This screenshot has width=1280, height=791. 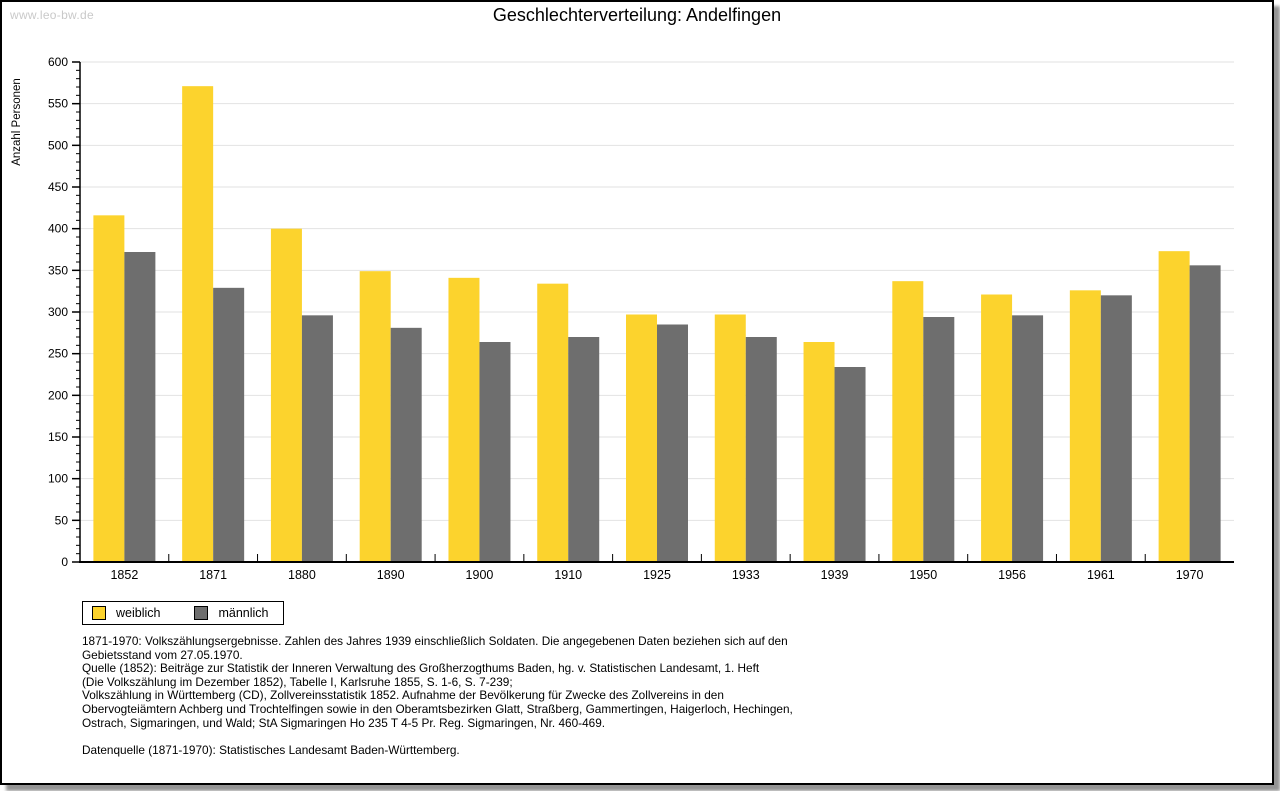 What do you see at coordinates (58, 104) in the screenshot?
I see `y-tick-label: 550` at bounding box center [58, 104].